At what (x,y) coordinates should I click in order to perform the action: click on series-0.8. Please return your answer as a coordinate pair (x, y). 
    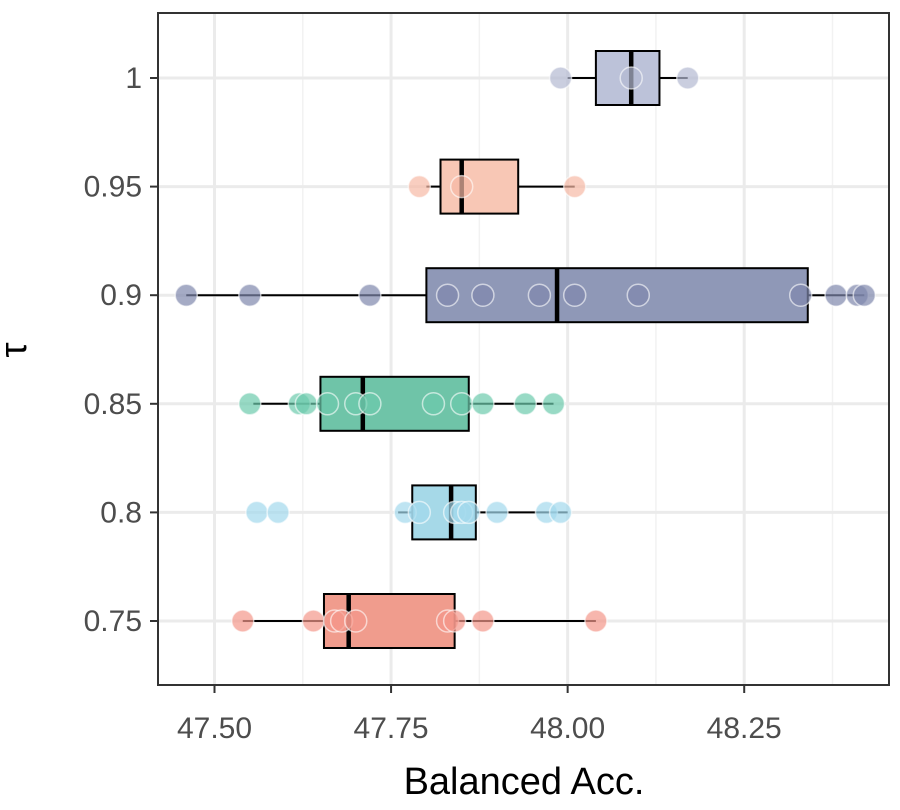
    Looking at the image, I should click on (409, 512).